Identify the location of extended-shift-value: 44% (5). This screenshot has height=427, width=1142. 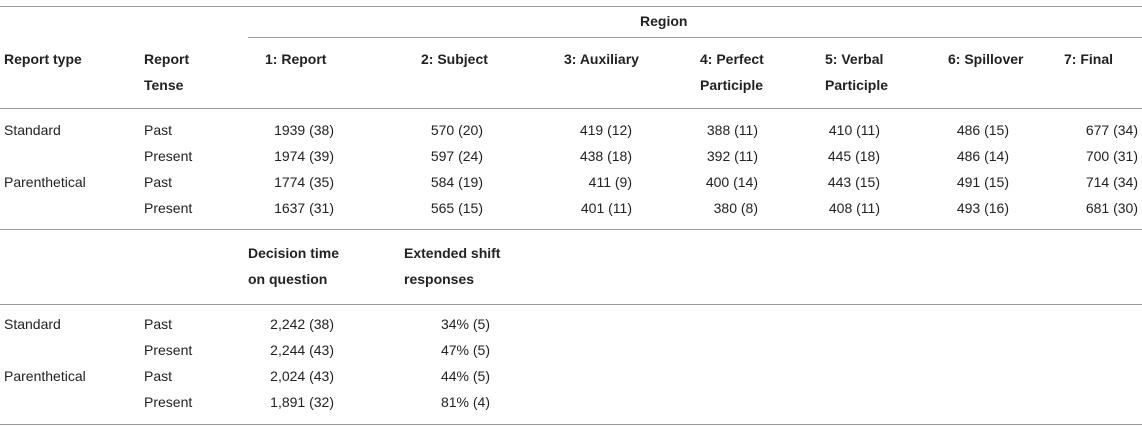
(465, 376).